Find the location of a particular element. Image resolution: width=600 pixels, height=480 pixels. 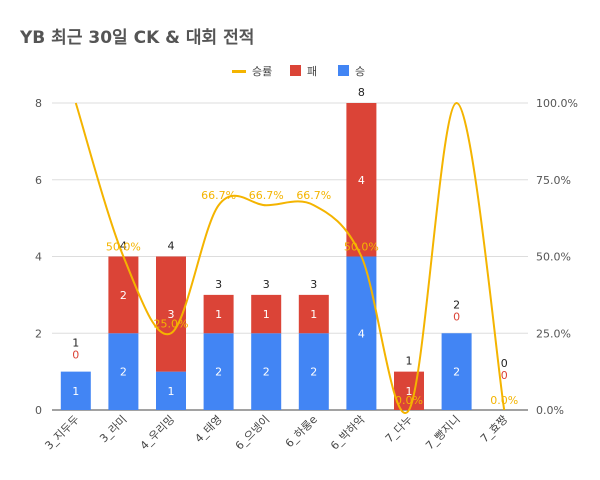

x-tick-label: 4_우리밍 is located at coordinates (157, 432).